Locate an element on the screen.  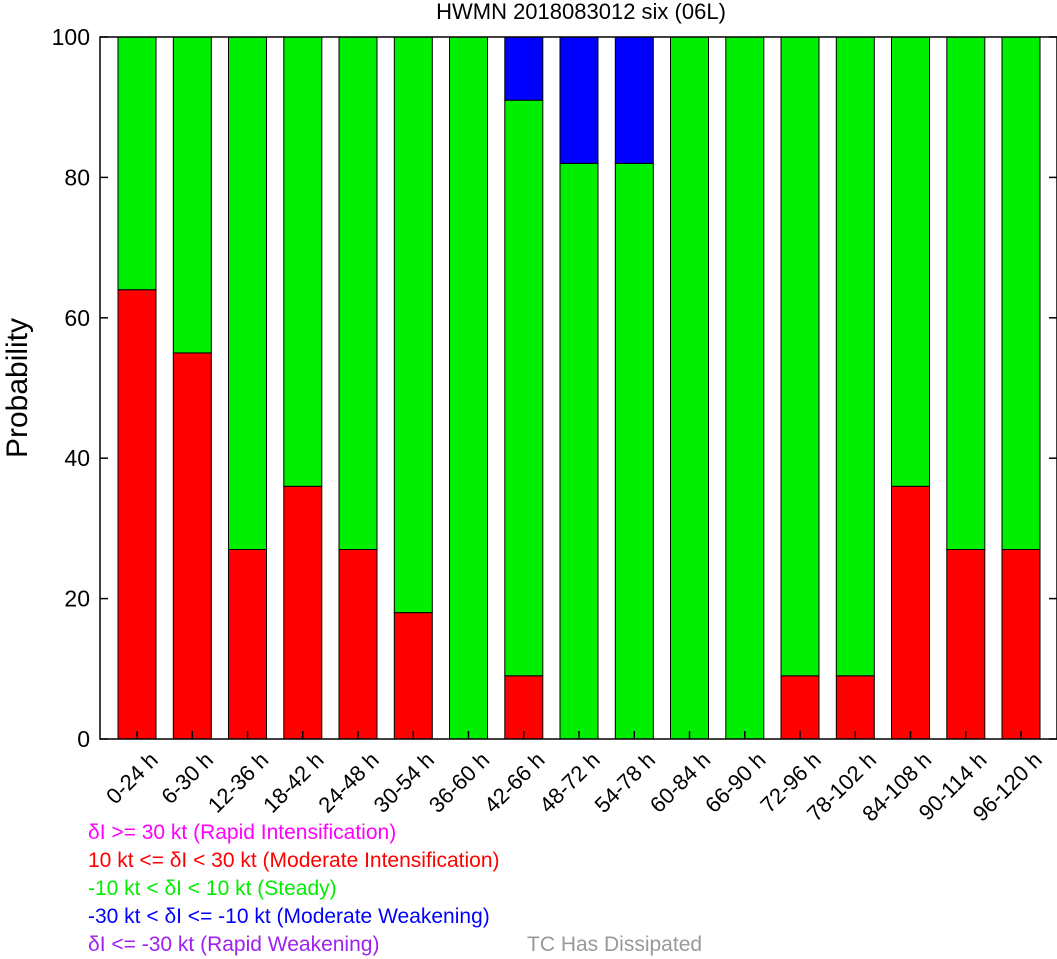
x-tick-label-10: 60-84 h is located at coordinates (680, 782).